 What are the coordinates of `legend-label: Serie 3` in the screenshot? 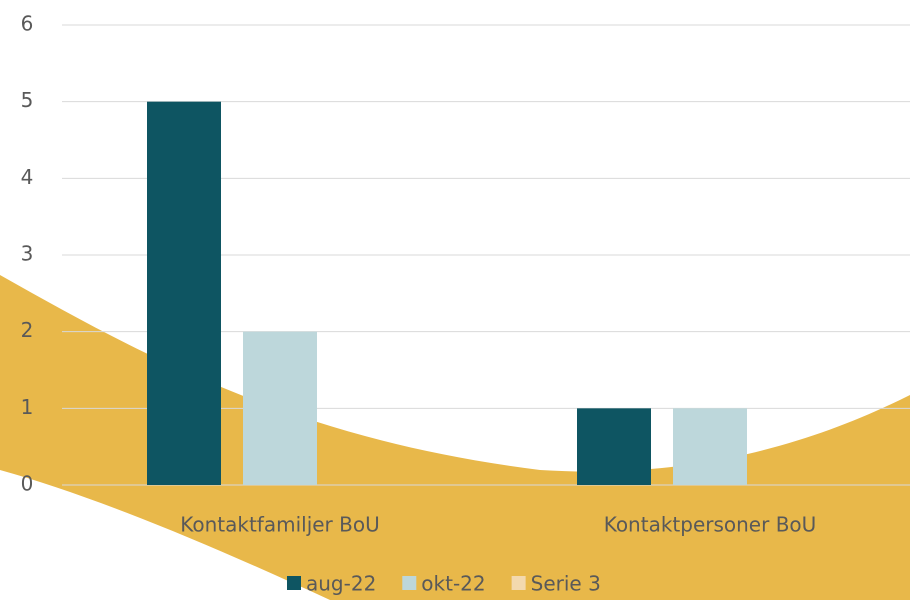 It's located at (566, 584).